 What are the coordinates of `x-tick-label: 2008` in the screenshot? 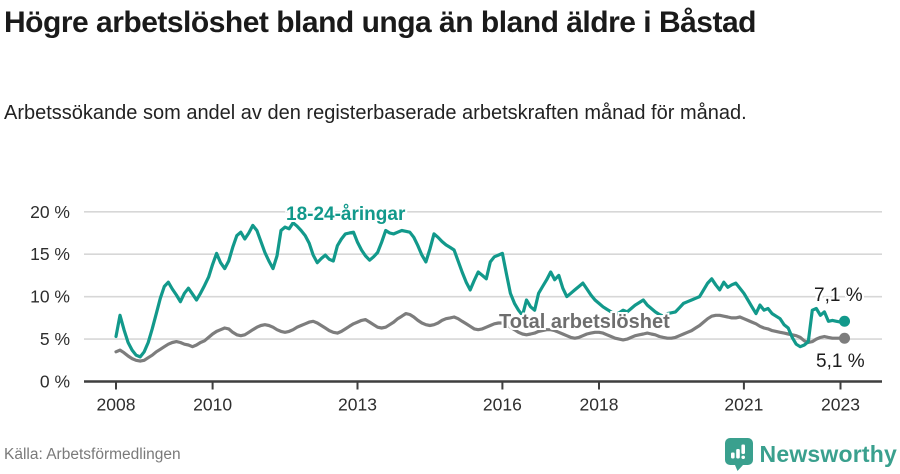 It's located at (116, 405).